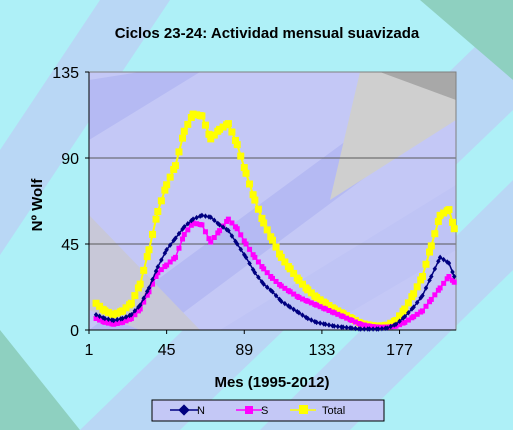 The image size is (513, 430). What do you see at coordinates (70, 159) in the screenshot?
I see `y-tick-label: 90` at bounding box center [70, 159].